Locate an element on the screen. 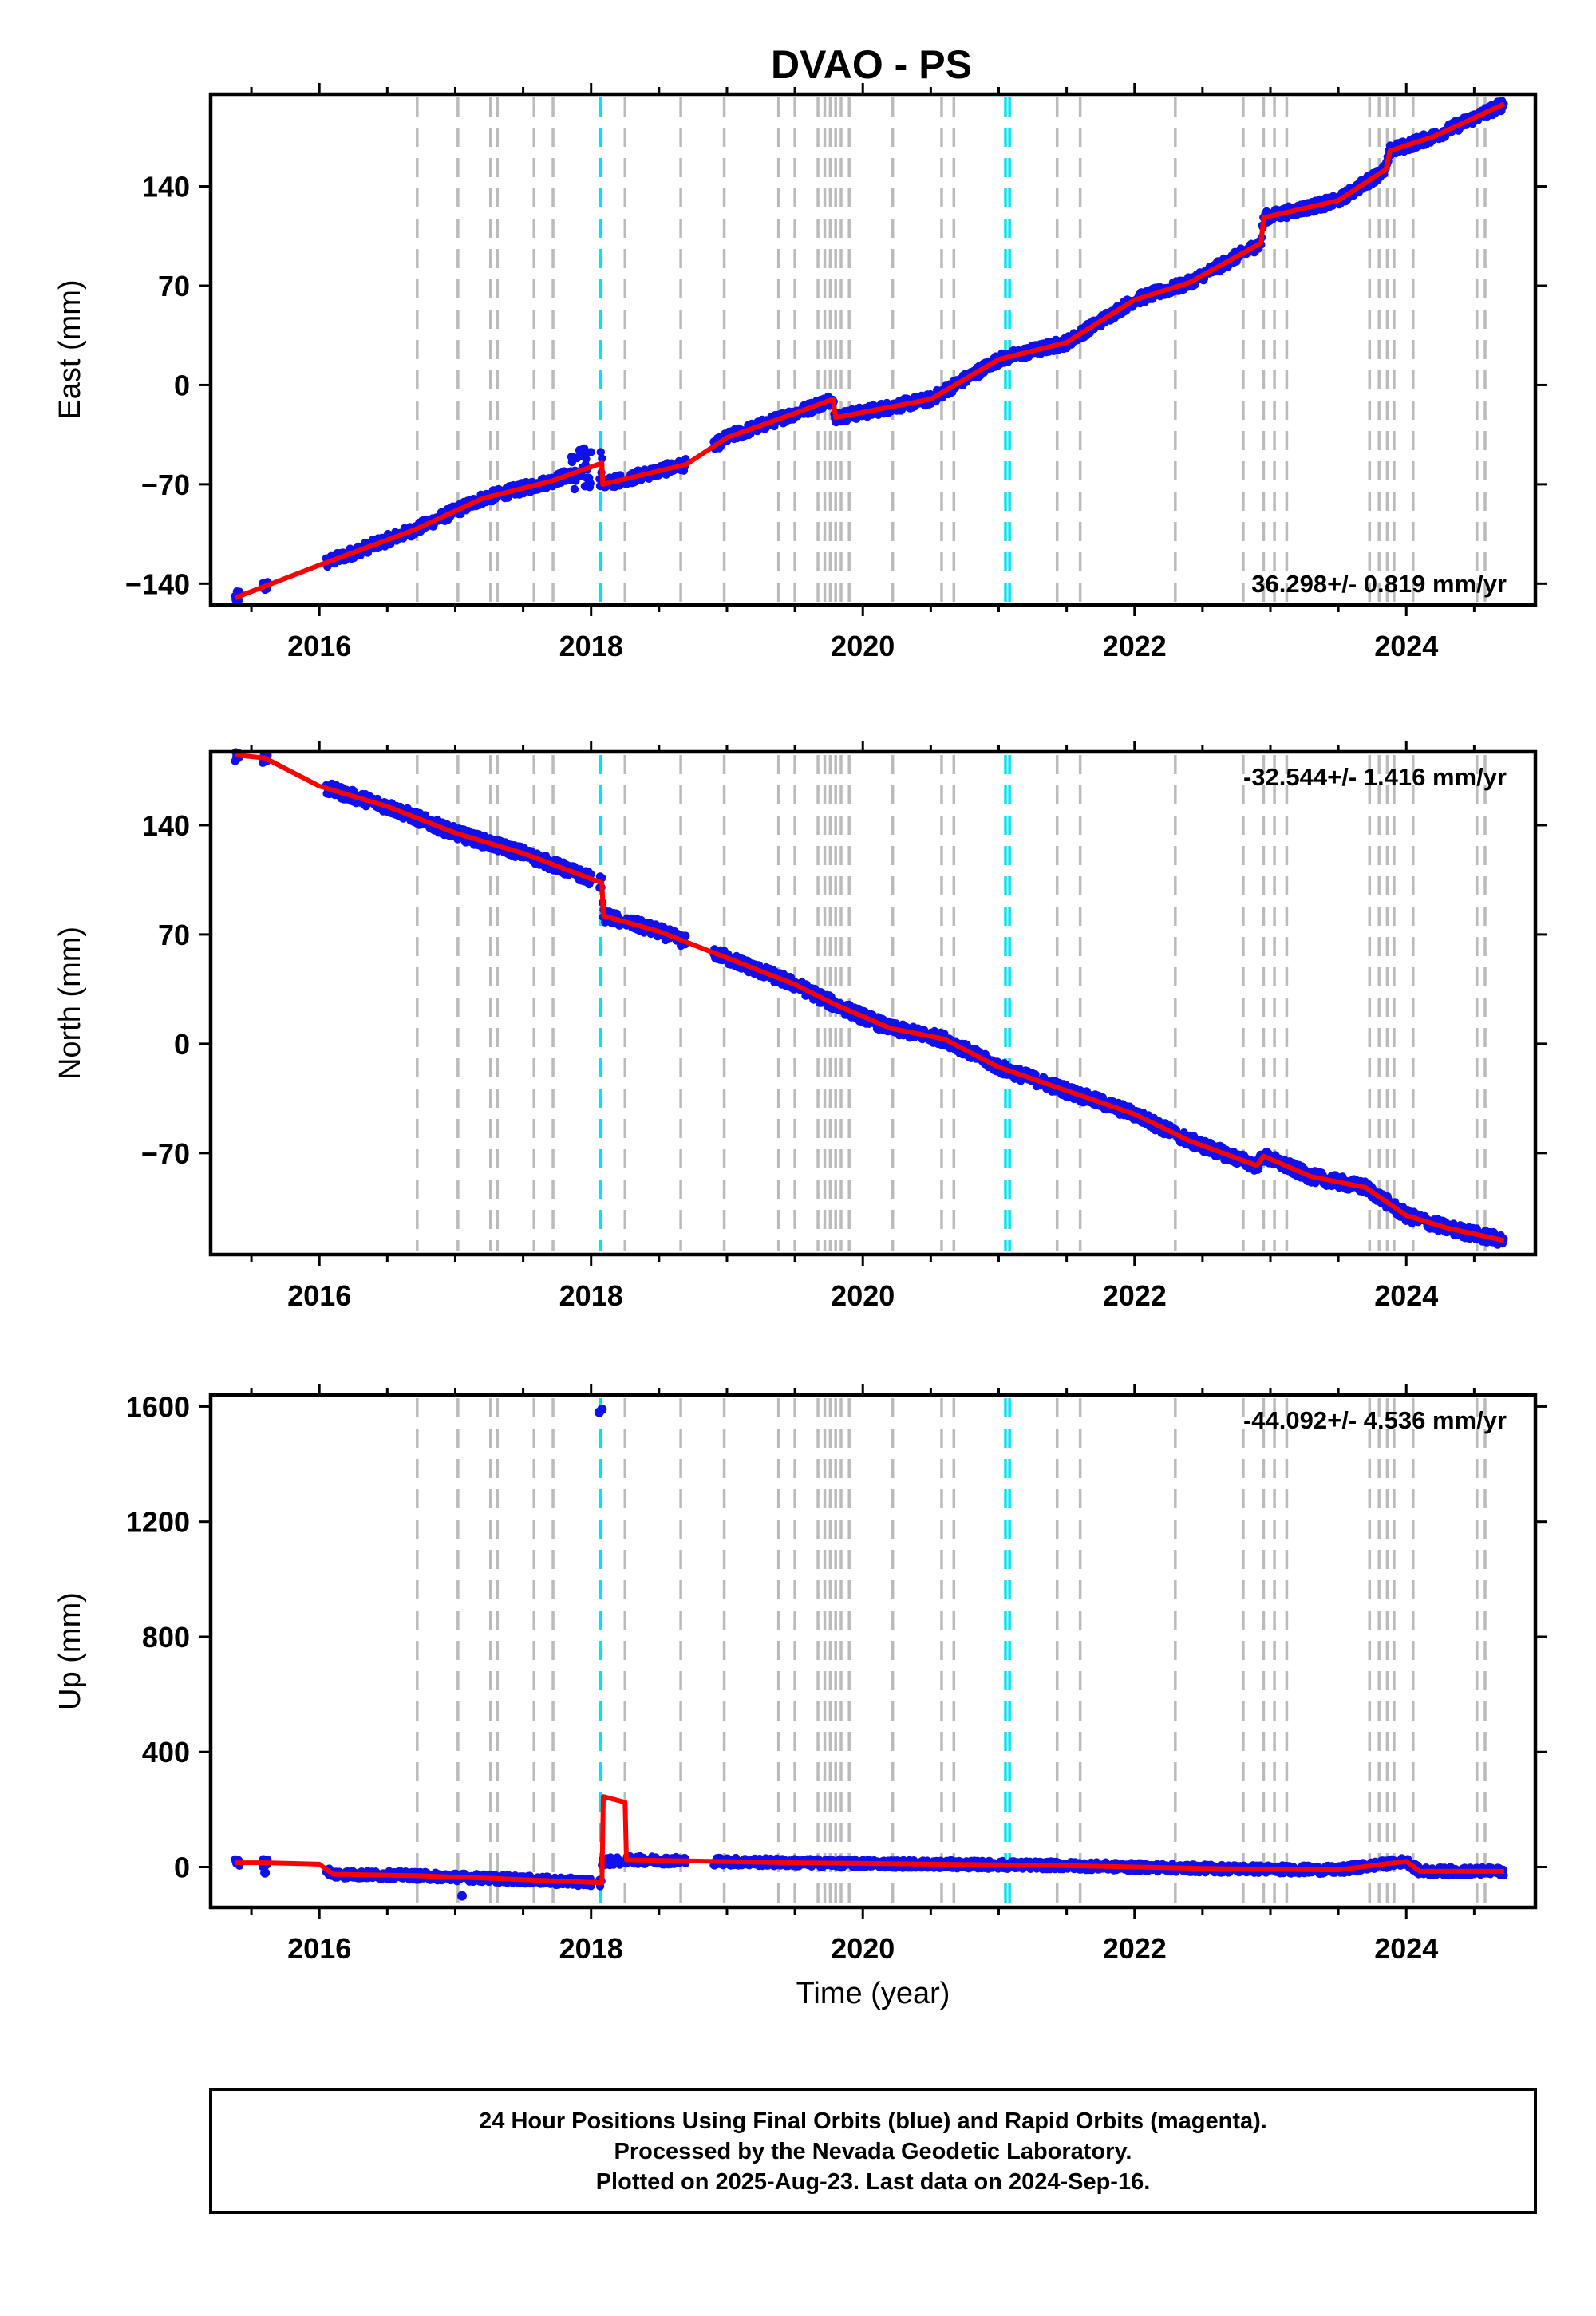 The height and width of the screenshot is (2316, 1596). y-axis-label: North (mm) is located at coordinates (70, 1003).